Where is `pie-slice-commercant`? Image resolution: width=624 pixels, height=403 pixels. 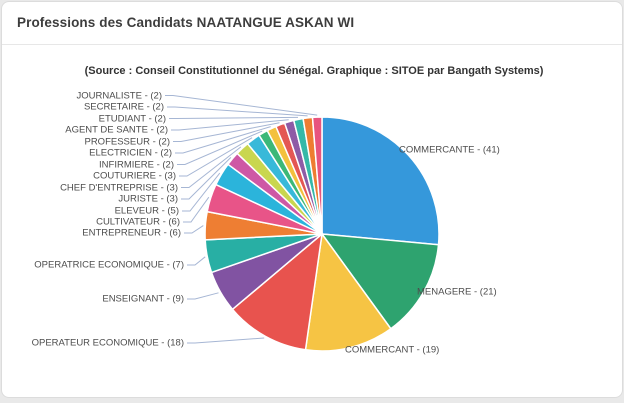
pie-slice-commercant is located at coordinates (348, 292).